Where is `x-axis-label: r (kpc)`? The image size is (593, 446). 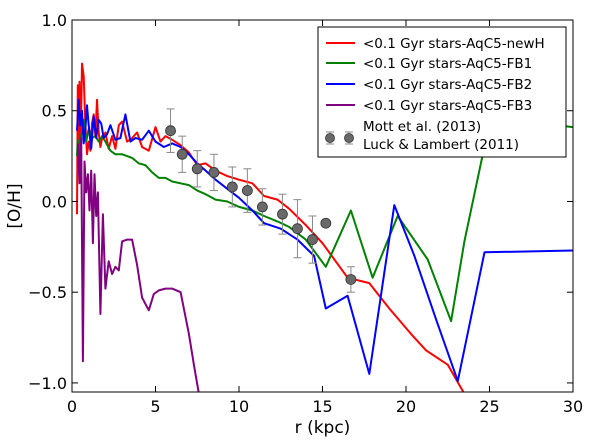
x-axis-label: r (kpc) is located at coordinates (323, 428).